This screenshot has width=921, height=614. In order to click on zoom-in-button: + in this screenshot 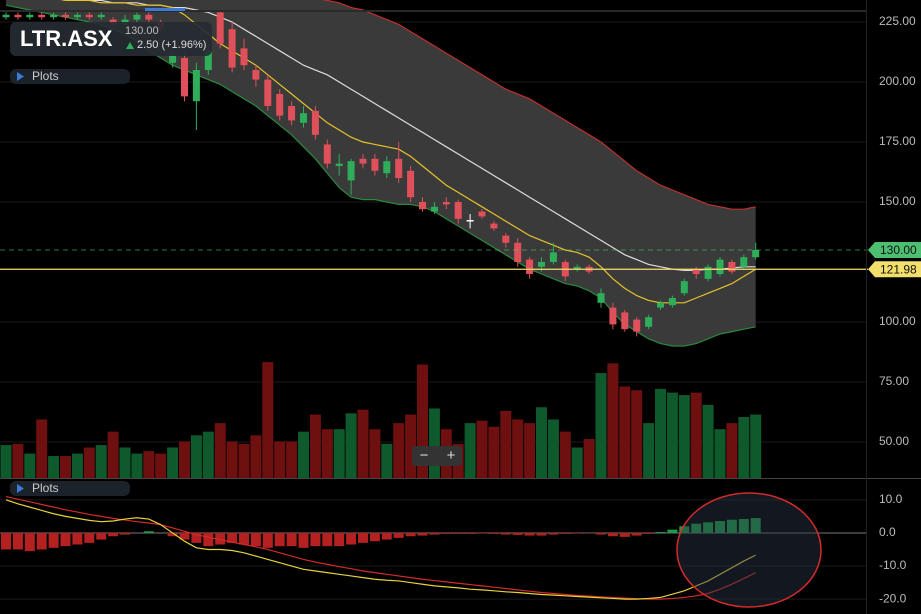, I will do `click(451, 455)`.